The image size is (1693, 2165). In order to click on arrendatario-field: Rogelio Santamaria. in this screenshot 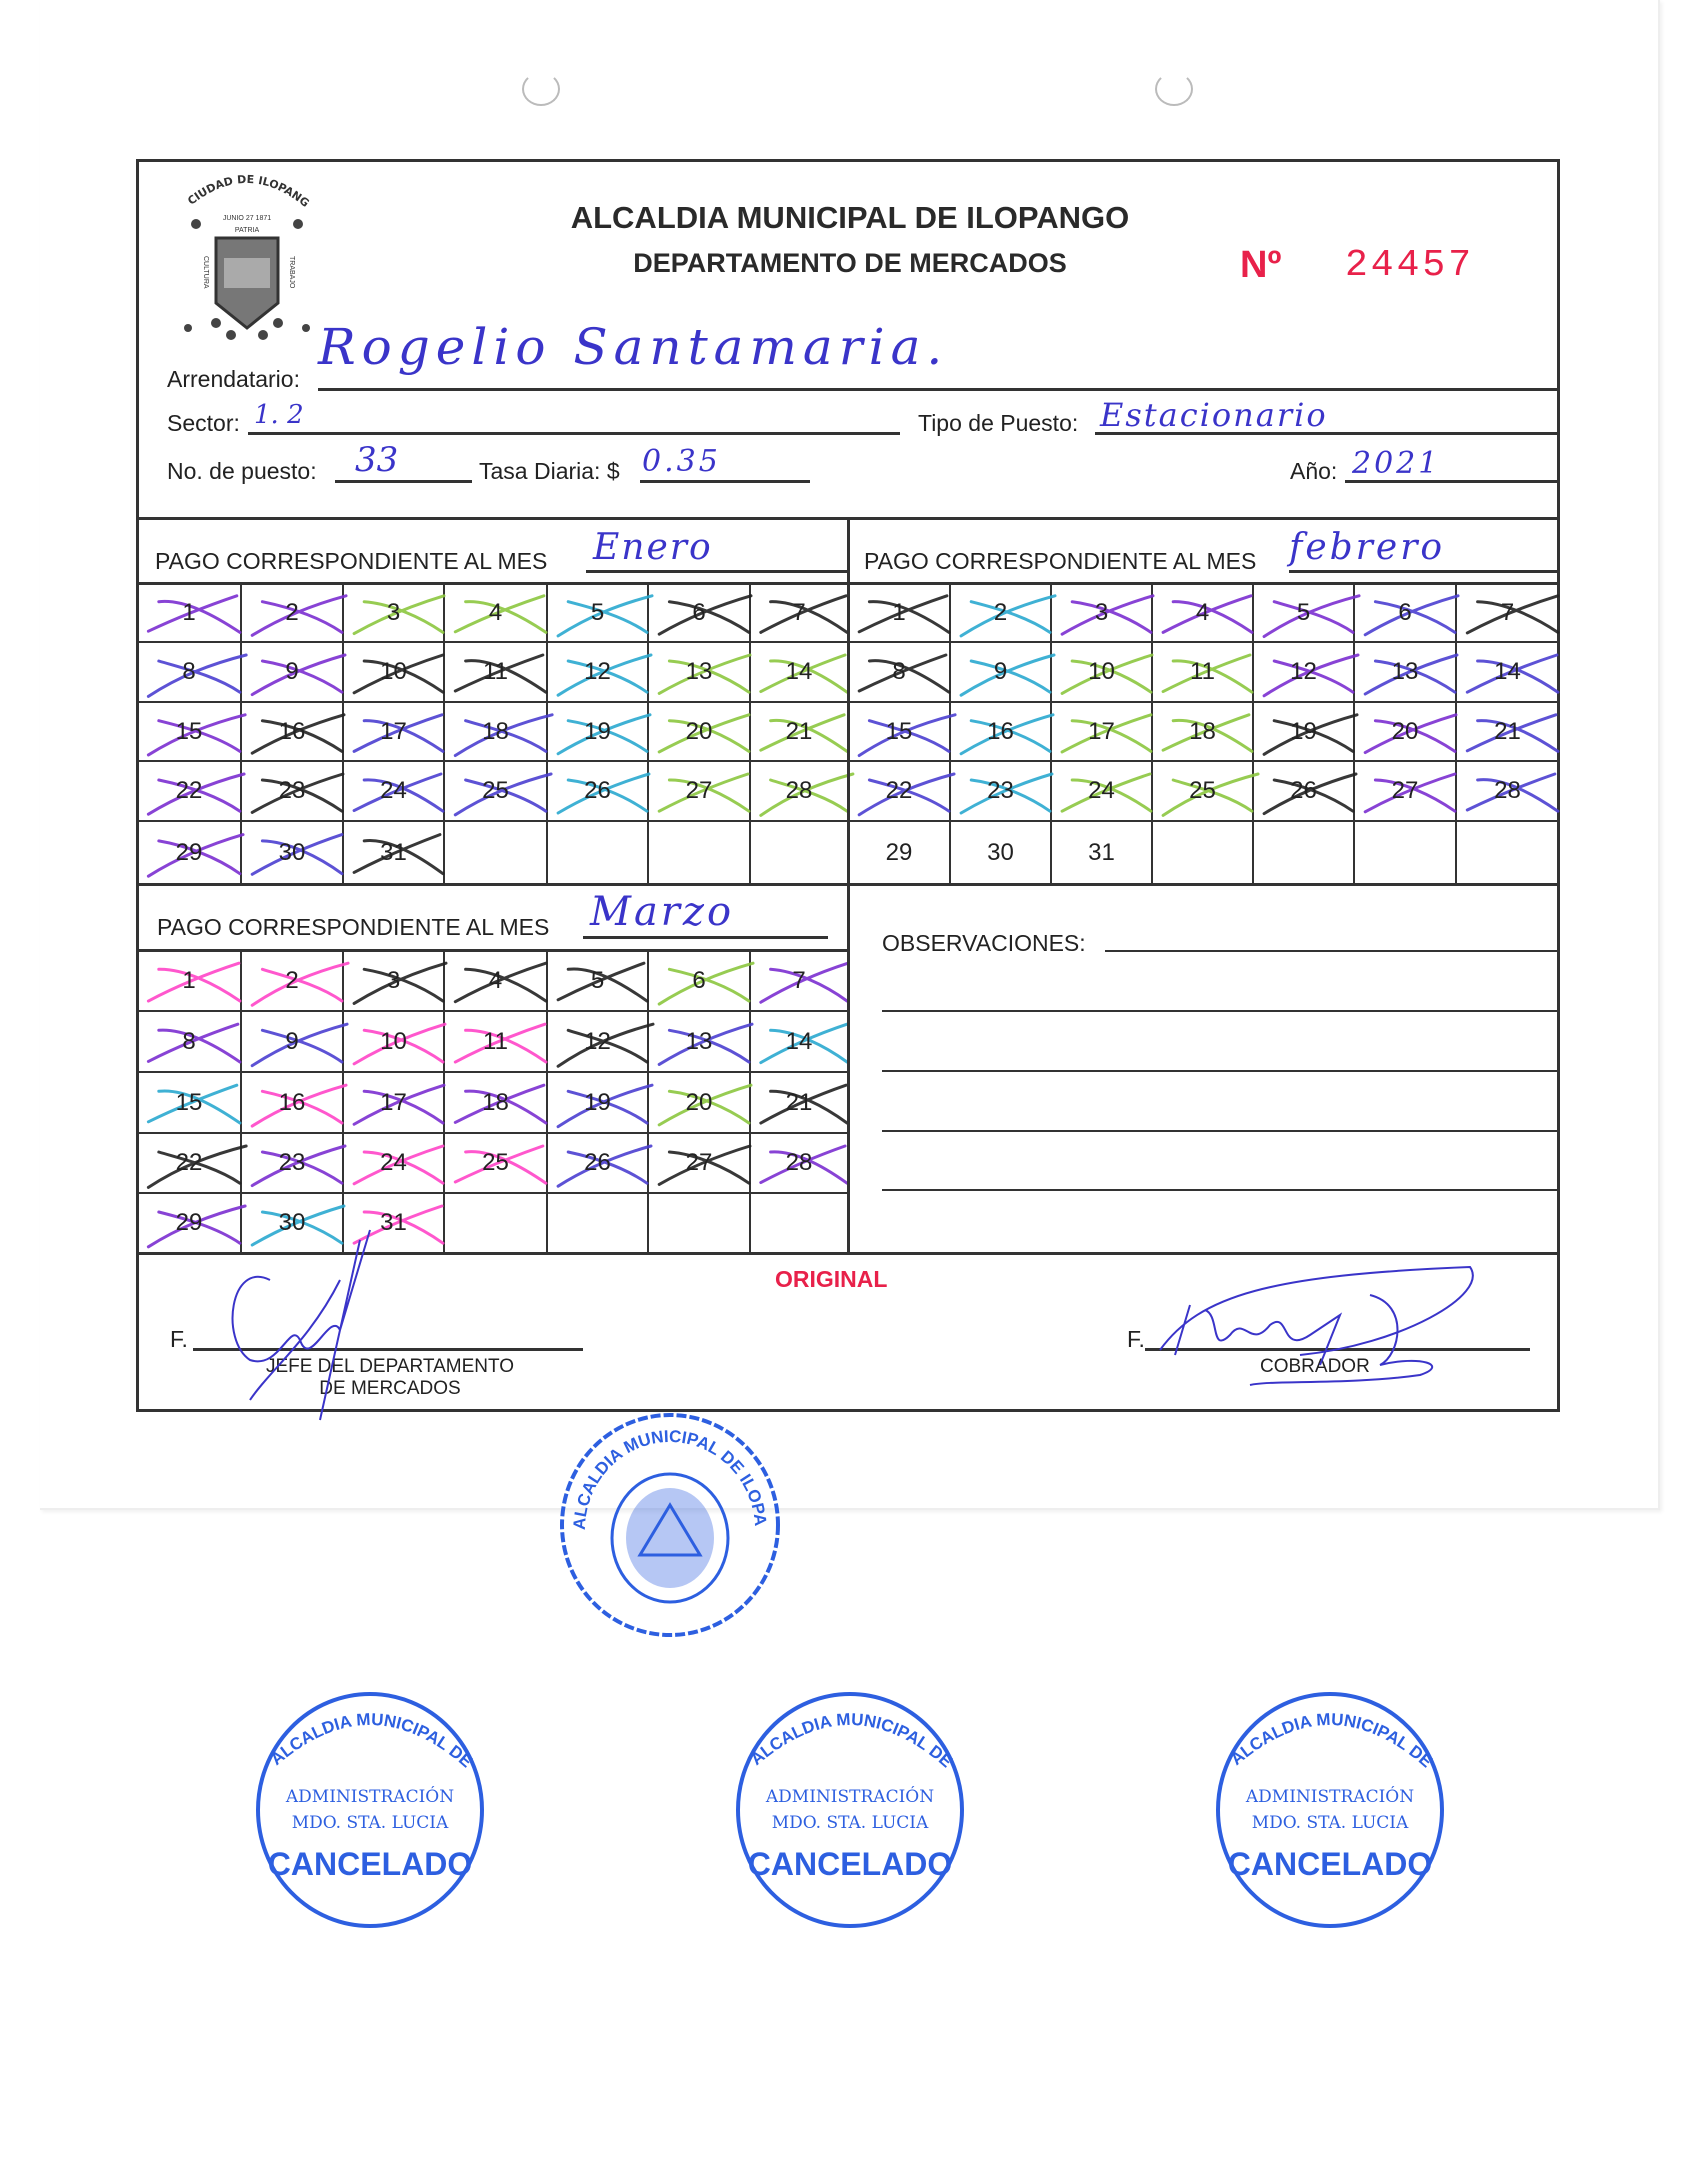, I will do `click(633, 347)`.